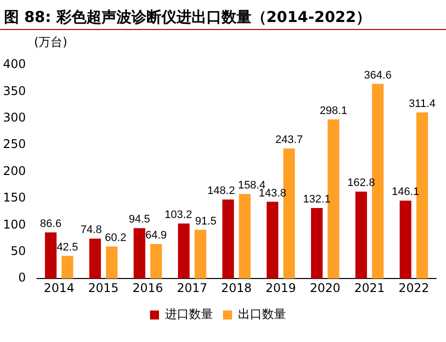 This screenshot has width=446, height=342. Describe the element at coordinates (369, 287) in the screenshot. I see `x-tick-label: 2021` at that location.